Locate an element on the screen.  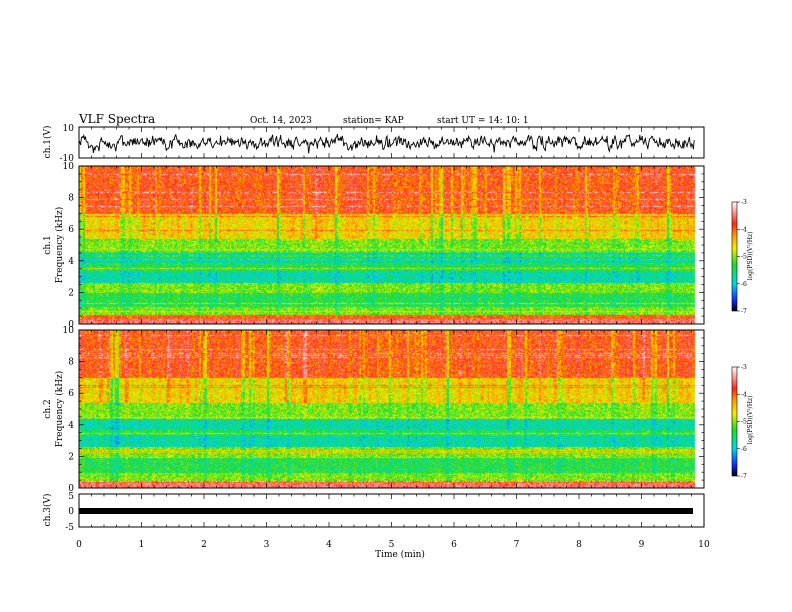
ch1-colorbar-tick-label: -4 is located at coordinates (744, 229).